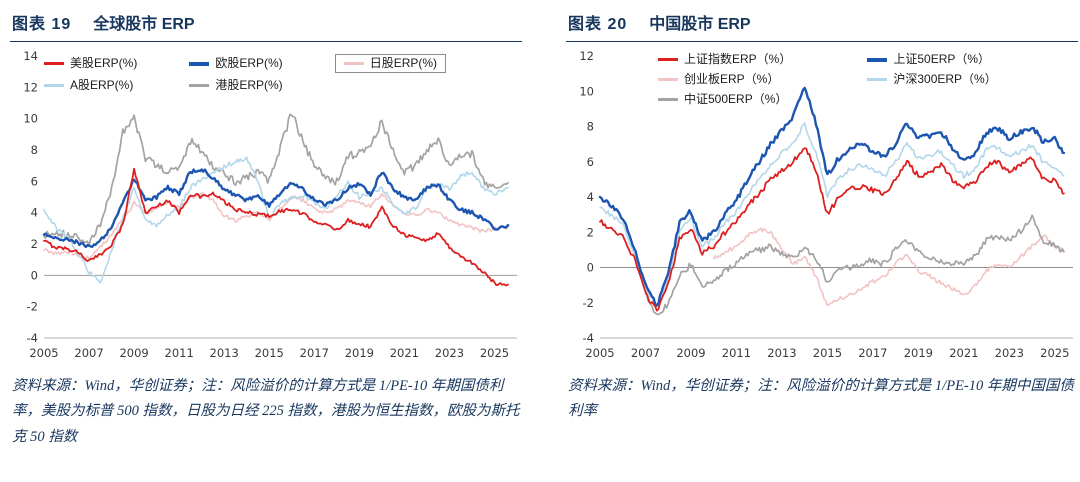  I want to click on legend-label: 欧股ERP(%), so click(249, 63).